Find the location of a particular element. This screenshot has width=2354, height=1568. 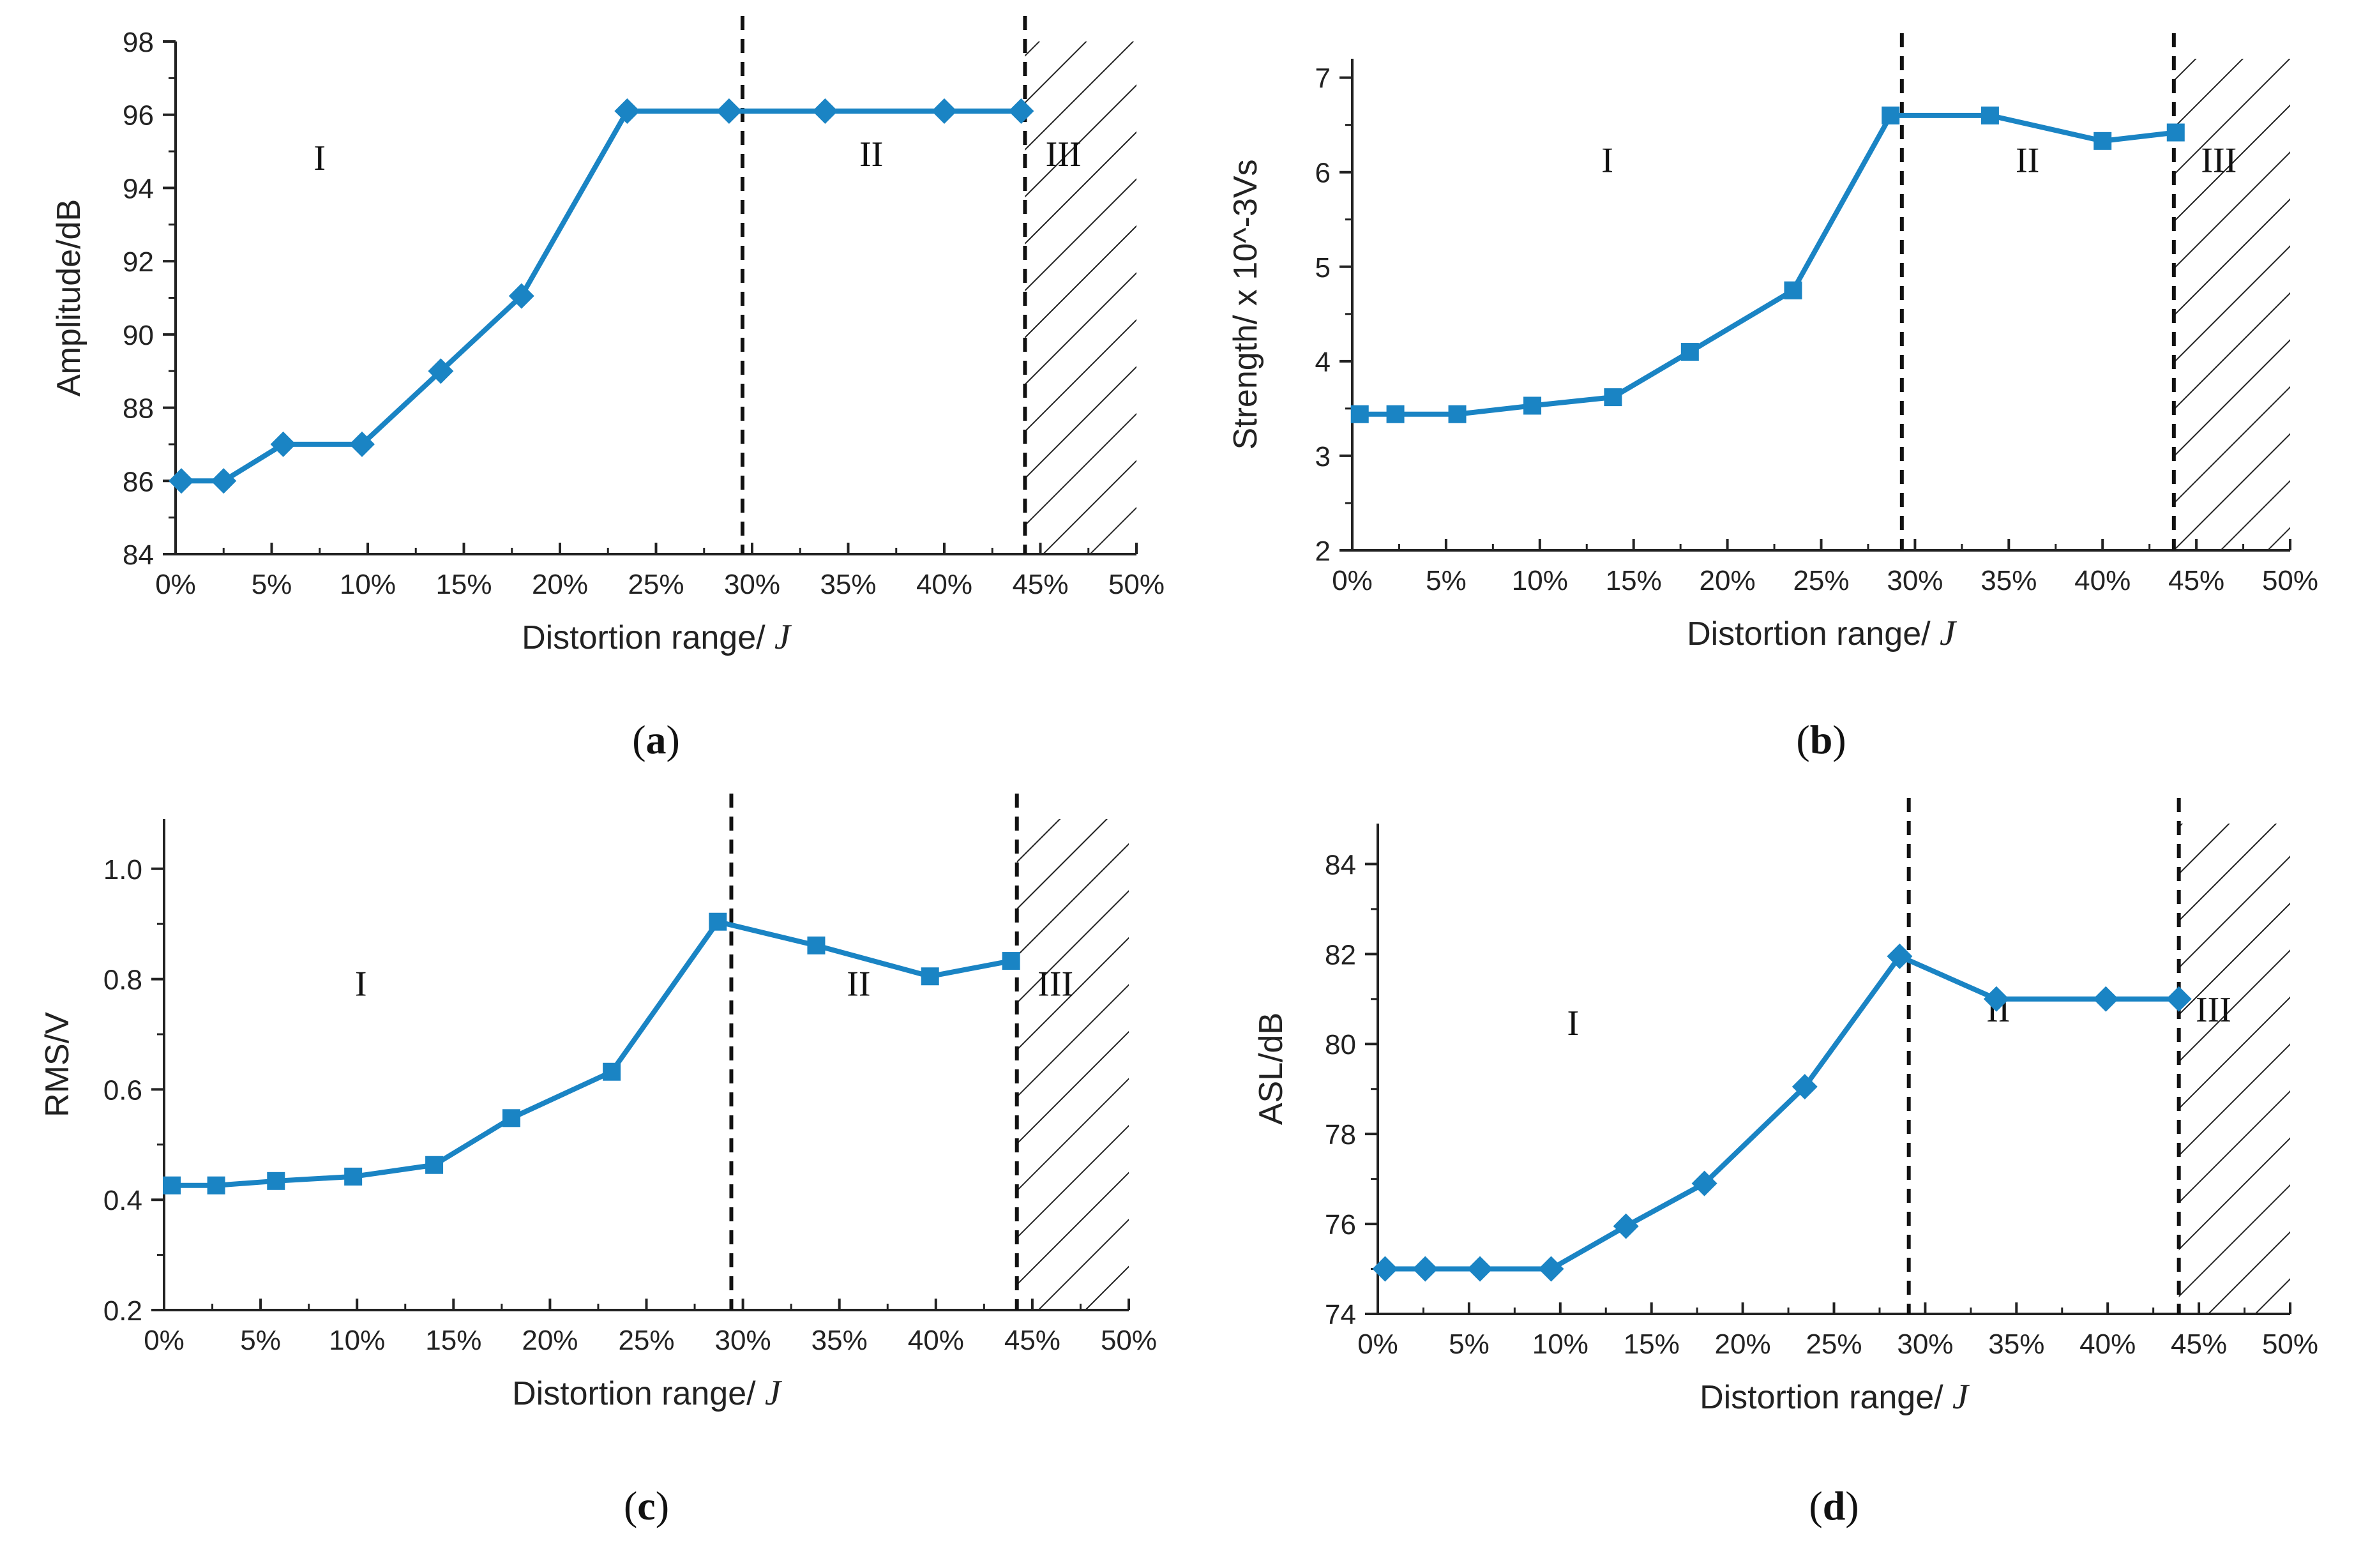

caption-close-paren: ) is located at coordinates (1839, 739).